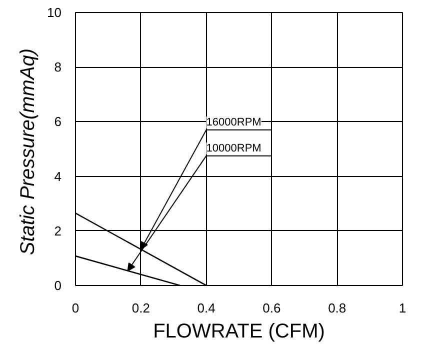 This screenshot has height=349, width=427. What do you see at coordinates (28, 152) in the screenshot?
I see `y-axis-title: Static Pressure(mmAq)` at bounding box center [28, 152].